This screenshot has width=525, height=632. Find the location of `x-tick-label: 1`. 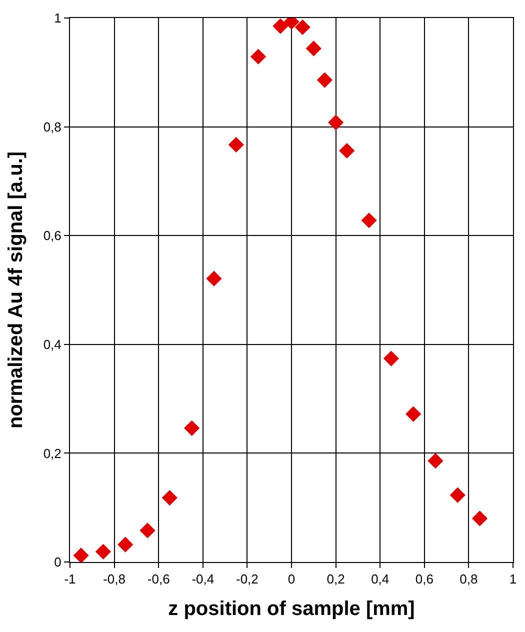

x-tick-label: 1 is located at coordinates (513, 579).